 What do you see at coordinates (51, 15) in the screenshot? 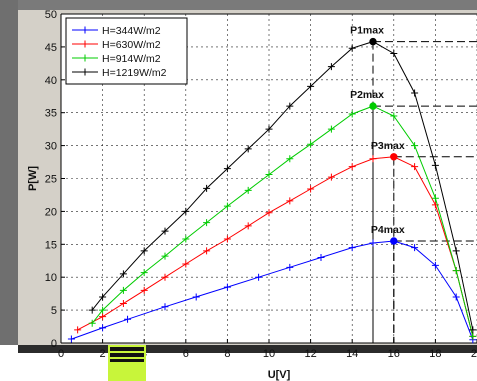
I see `y-tick-label: 50` at bounding box center [51, 15].